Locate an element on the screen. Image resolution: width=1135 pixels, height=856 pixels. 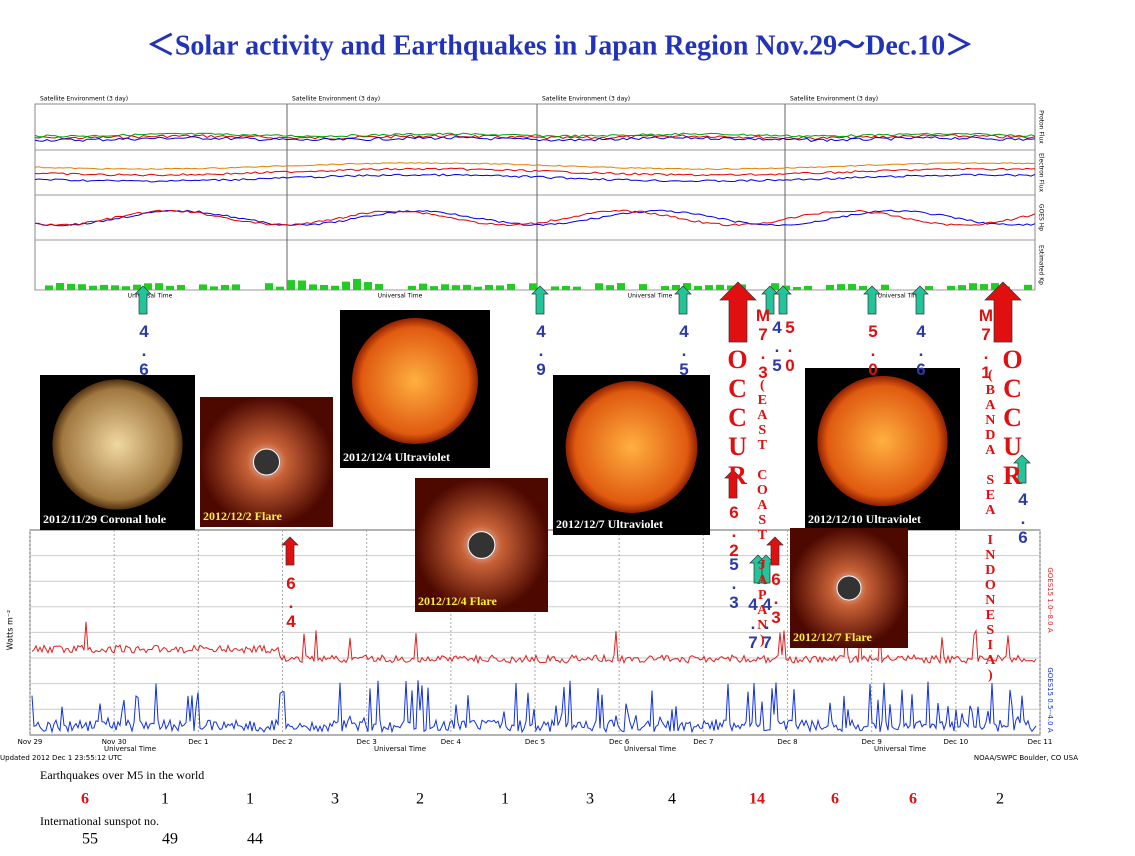
caption: 2012/12/7 Ultraviolet is located at coordinates (609, 524).